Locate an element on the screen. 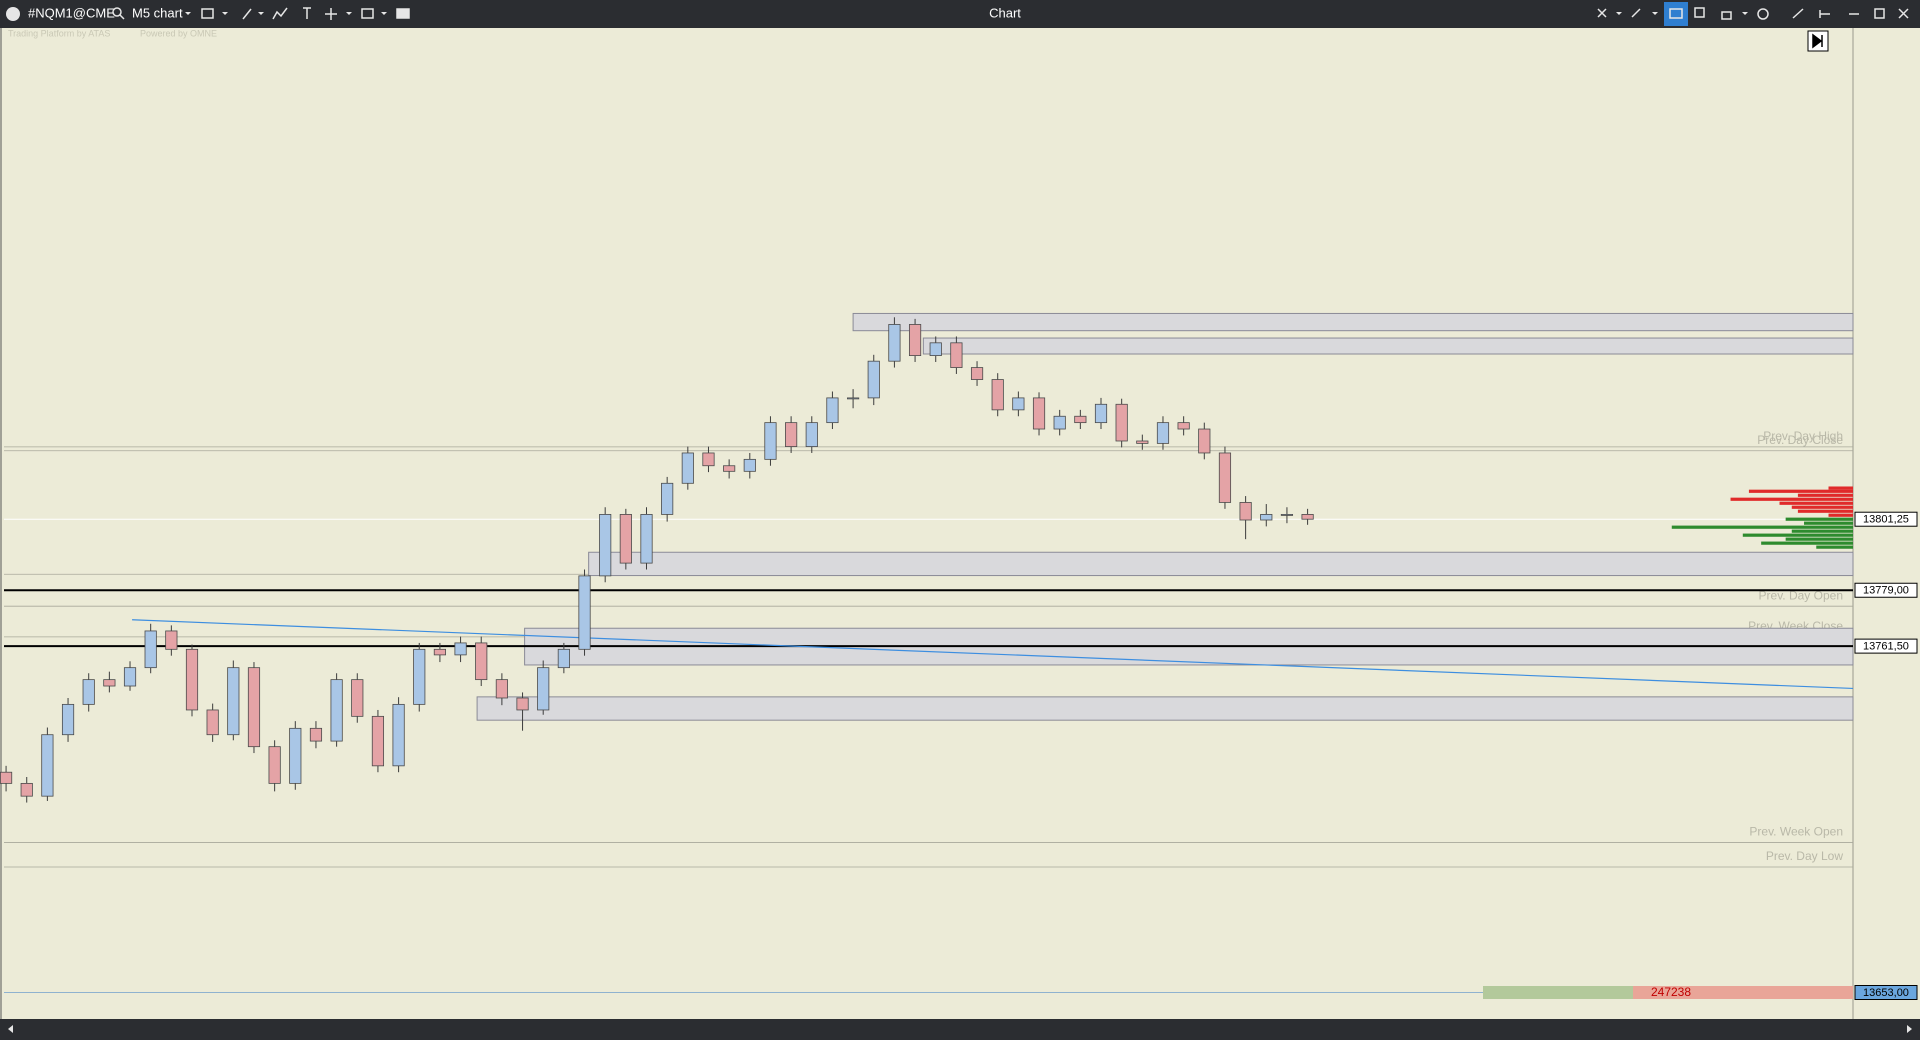  draw-icon is located at coordinates (247, 14).